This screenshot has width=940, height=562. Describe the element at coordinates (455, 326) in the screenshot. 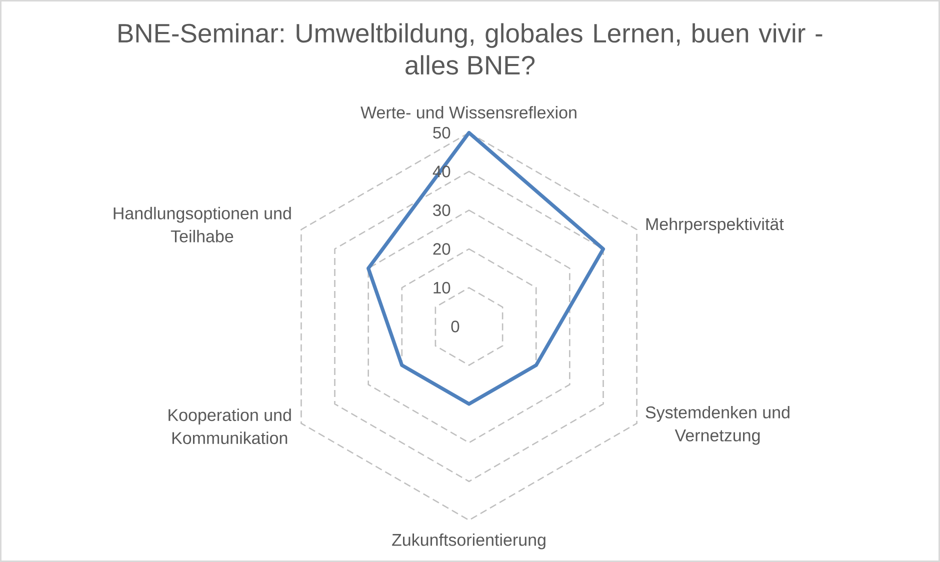

I see `y-tick-label: 0` at that location.